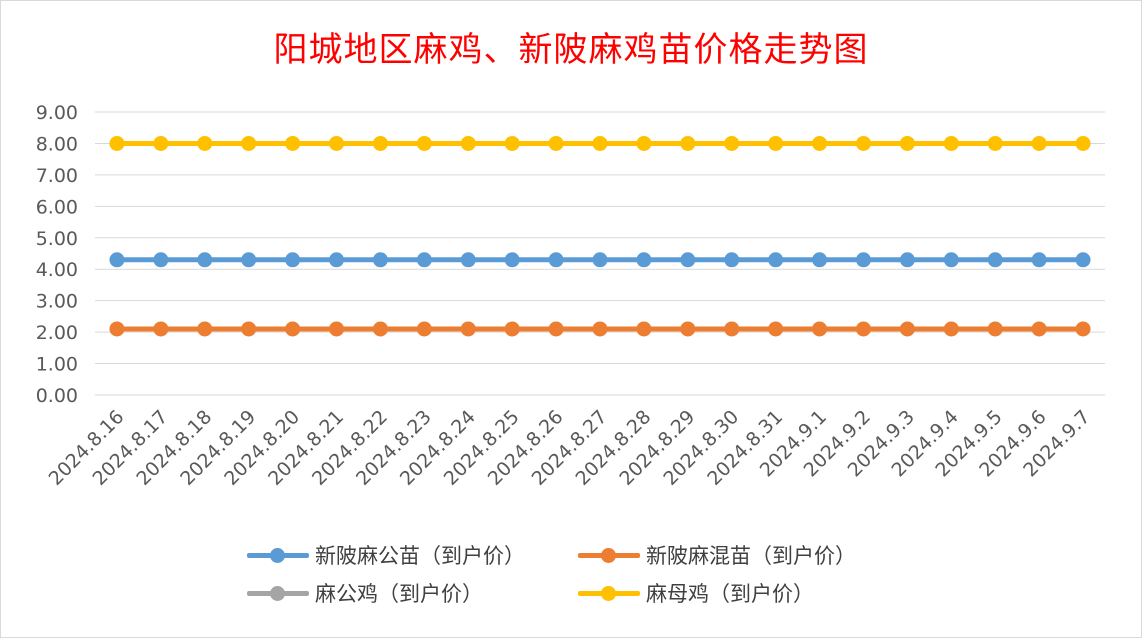  Describe the element at coordinates (57, 113) in the screenshot. I see `y-tick-label: 9.00` at that location.